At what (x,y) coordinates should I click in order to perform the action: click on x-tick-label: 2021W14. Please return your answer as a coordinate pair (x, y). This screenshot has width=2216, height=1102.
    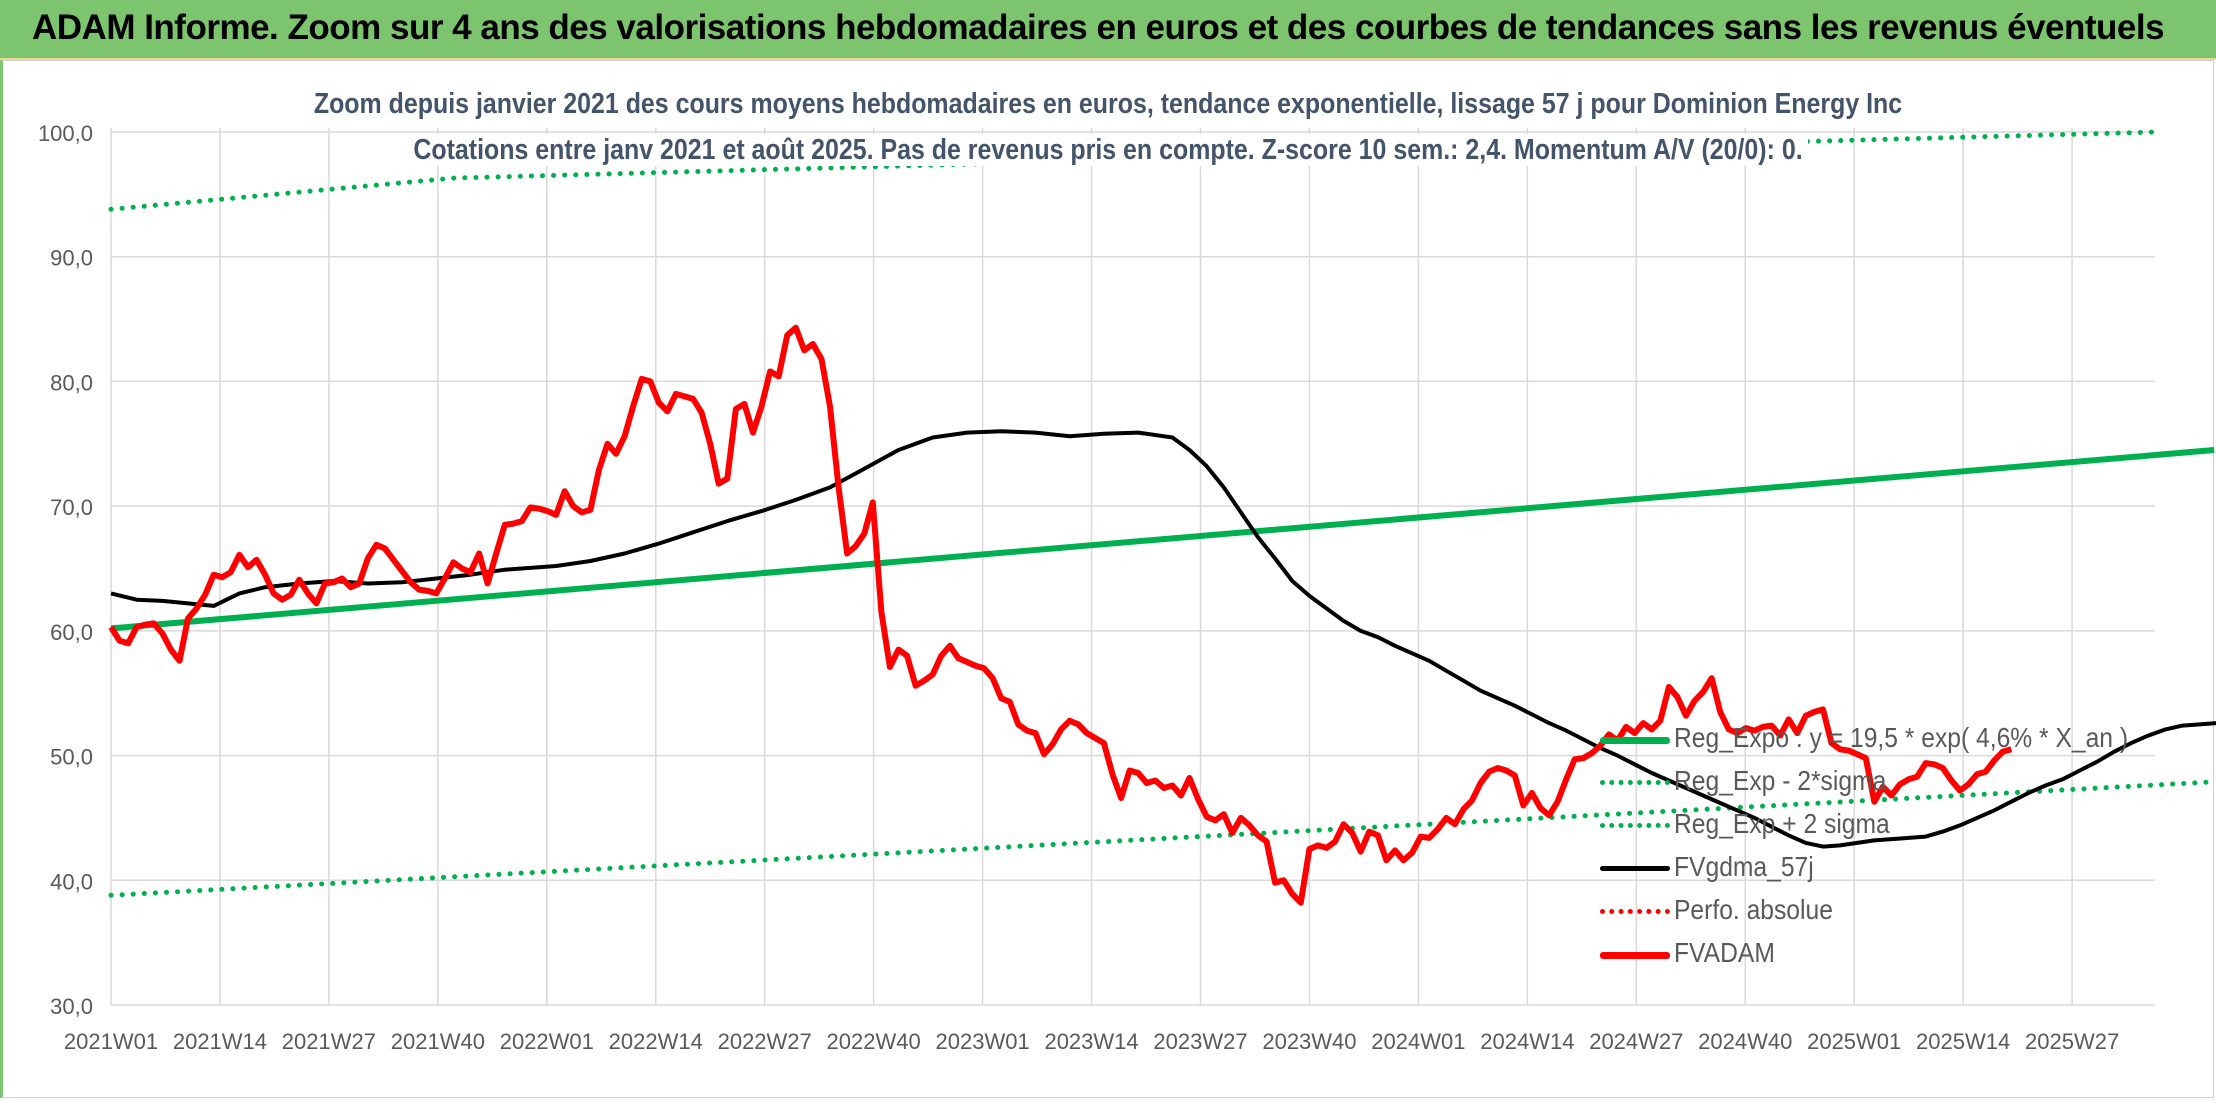
    Looking at the image, I should click on (220, 1041).